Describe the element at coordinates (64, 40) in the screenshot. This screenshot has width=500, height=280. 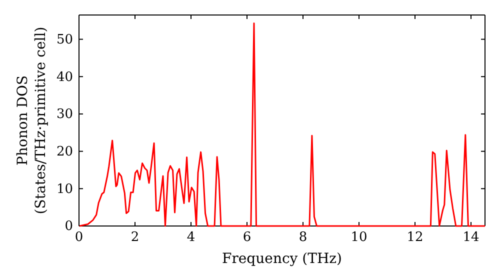
I see `y-tick-label: 50` at that location.